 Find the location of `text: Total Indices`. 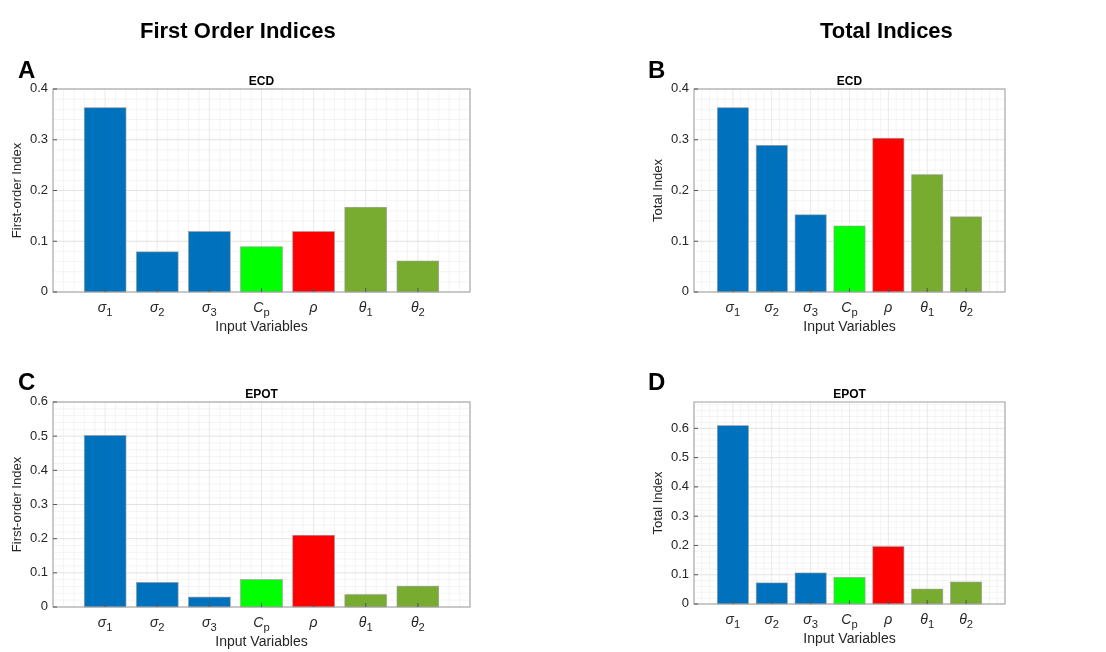

text: Total Indices is located at coordinates (886, 30).